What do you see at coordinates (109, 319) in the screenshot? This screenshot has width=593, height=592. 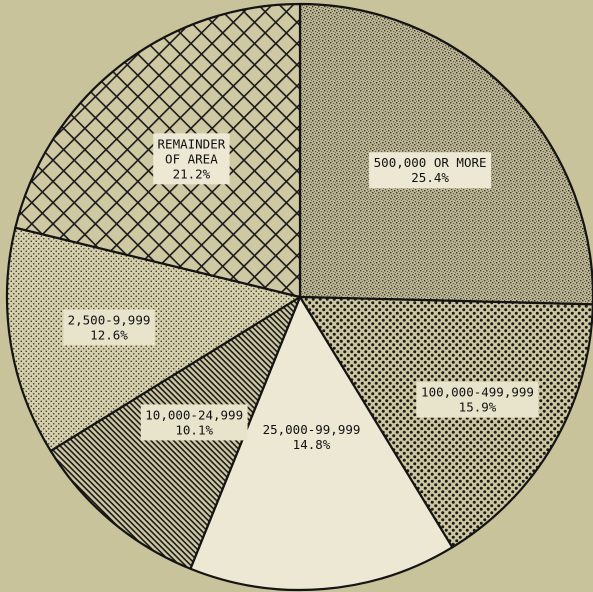 I see `slice-category-label: 2,500-9,999` at bounding box center [109, 319].